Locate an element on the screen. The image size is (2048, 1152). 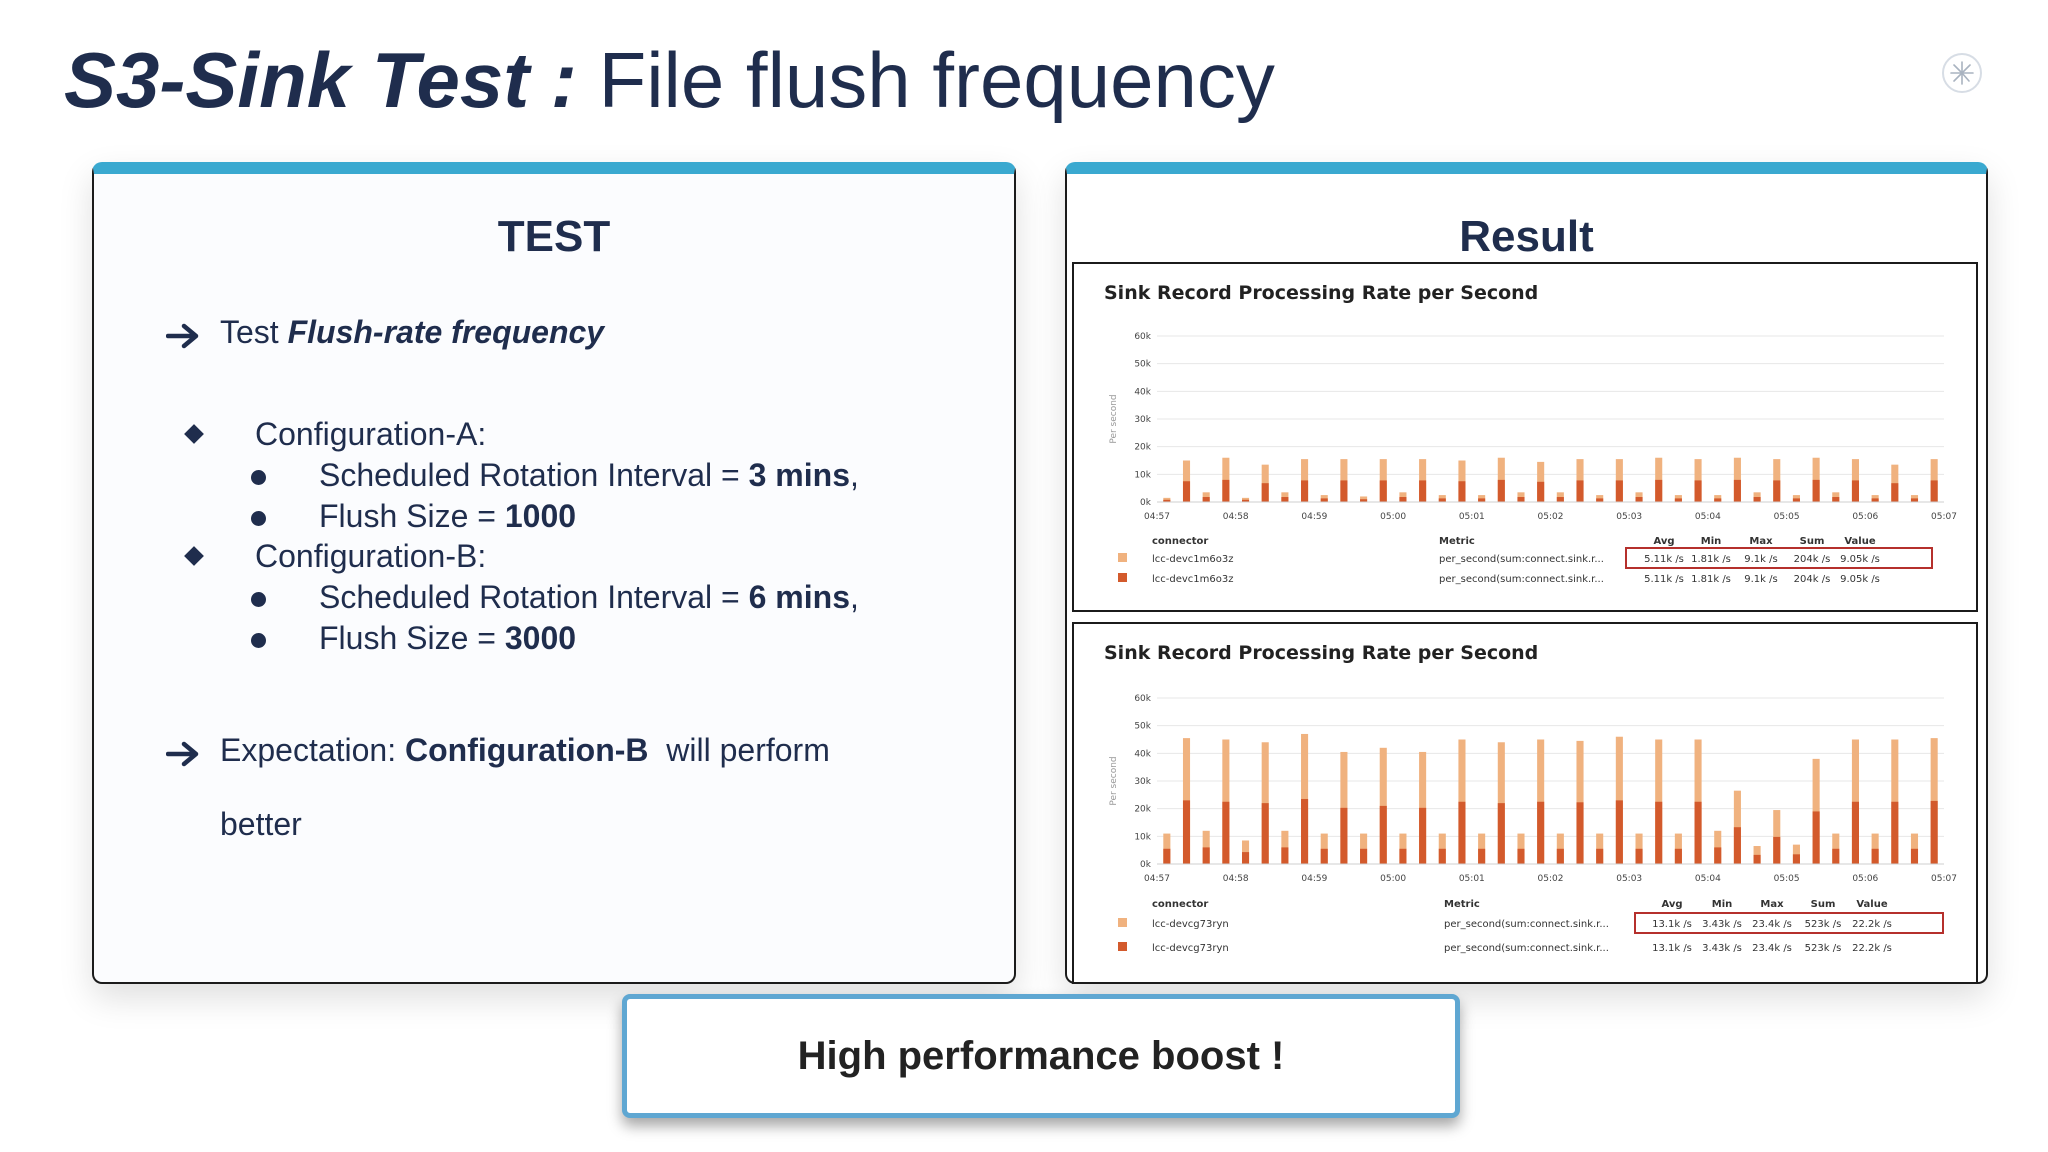
expectation-bold: Configuration-B is located at coordinates (527, 750).